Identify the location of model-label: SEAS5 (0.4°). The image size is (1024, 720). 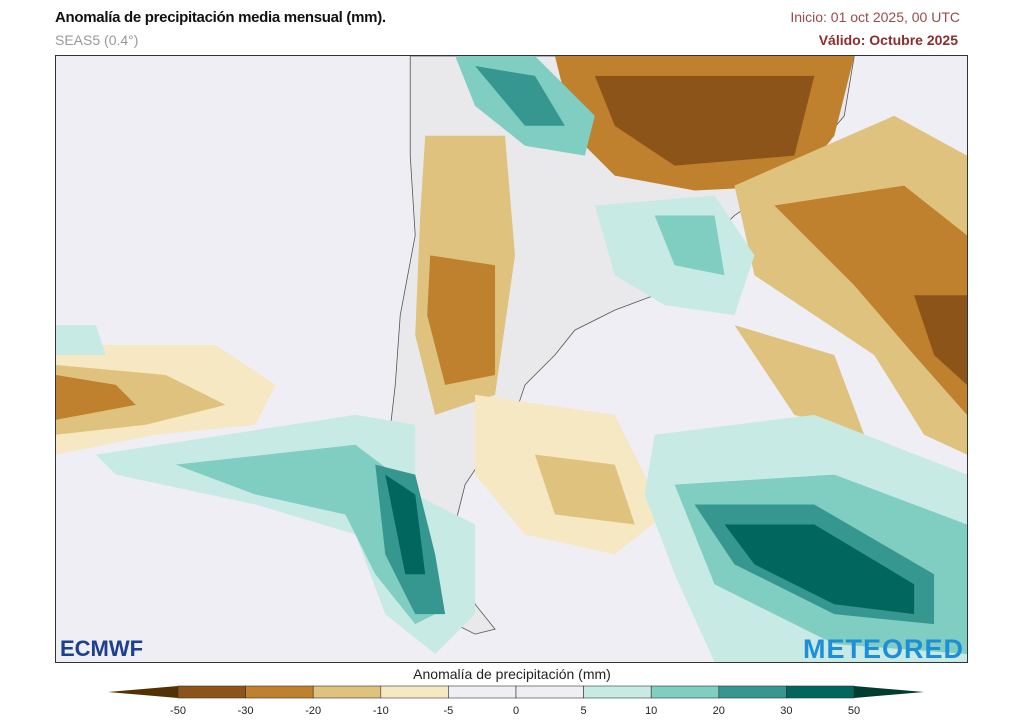
(97, 40).